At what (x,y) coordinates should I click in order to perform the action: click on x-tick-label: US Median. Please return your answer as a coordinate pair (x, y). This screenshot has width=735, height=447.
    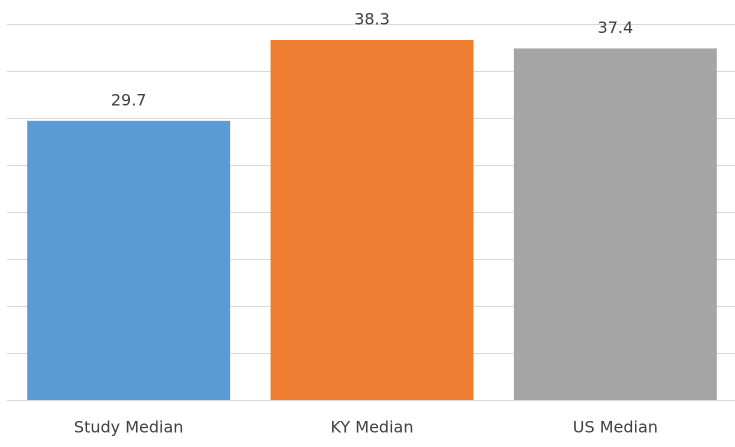
    Looking at the image, I should click on (615, 427).